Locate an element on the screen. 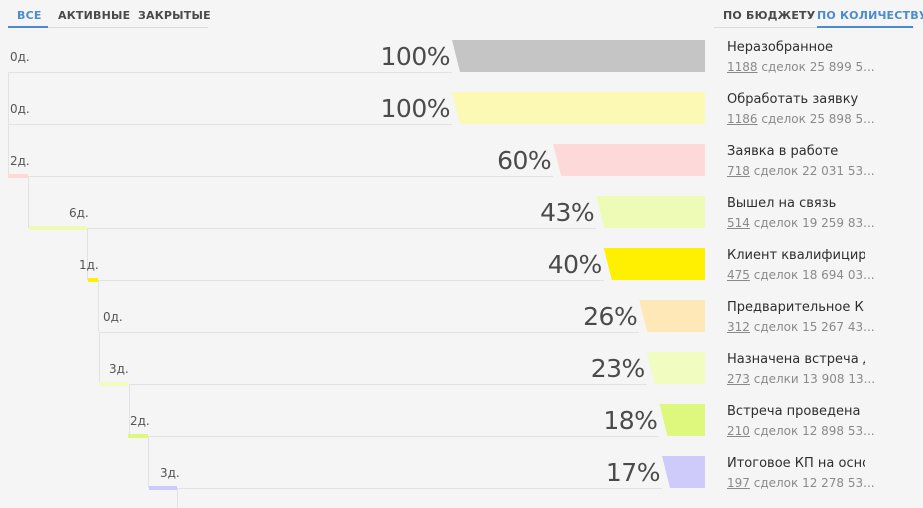 The width and height of the screenshot is (923, 508). stage-name: Предварительное КП is located at coordinates (796, 307).